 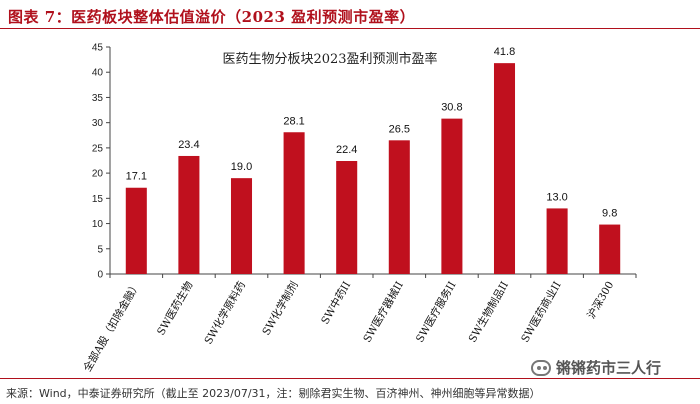 What do you see at coordinates (540, 312) in the screenshot?
I see `x-tick-label: SW医药商业II` at bounding box center [540, 312].